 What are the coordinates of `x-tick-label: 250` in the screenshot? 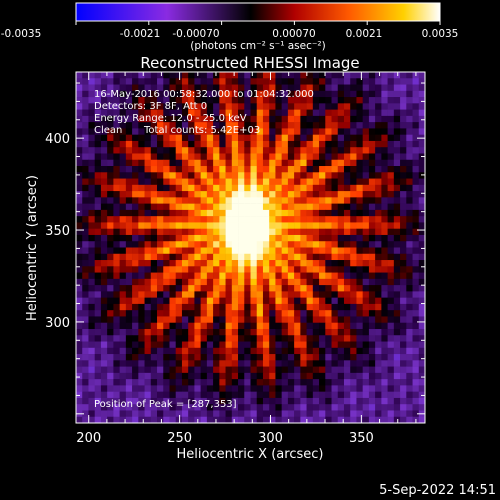 It's located at (179, 438).